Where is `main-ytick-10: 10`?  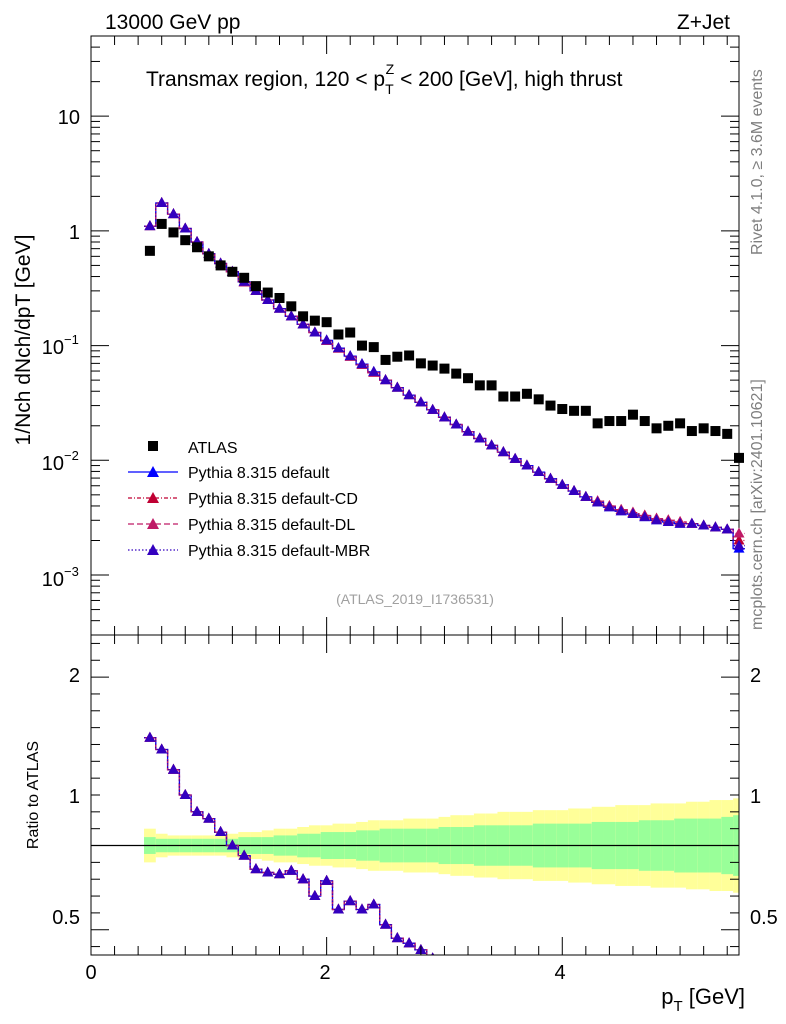 main-ytick-10: 10 is located at coordinates (69, 118).